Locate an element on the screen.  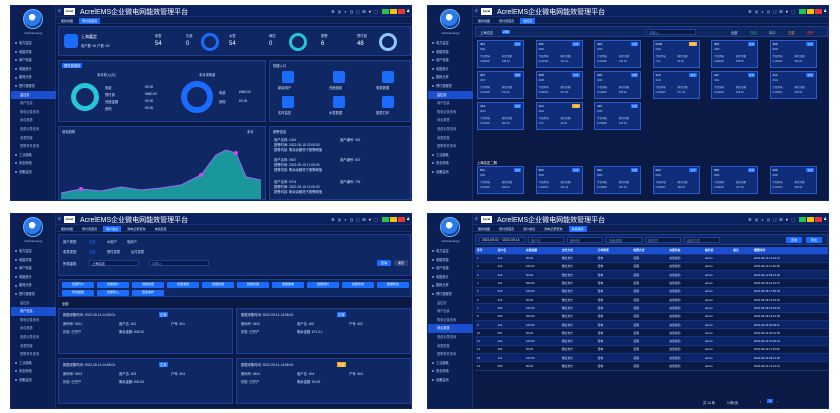
recharge-icon is located at coordinates (339, 77).